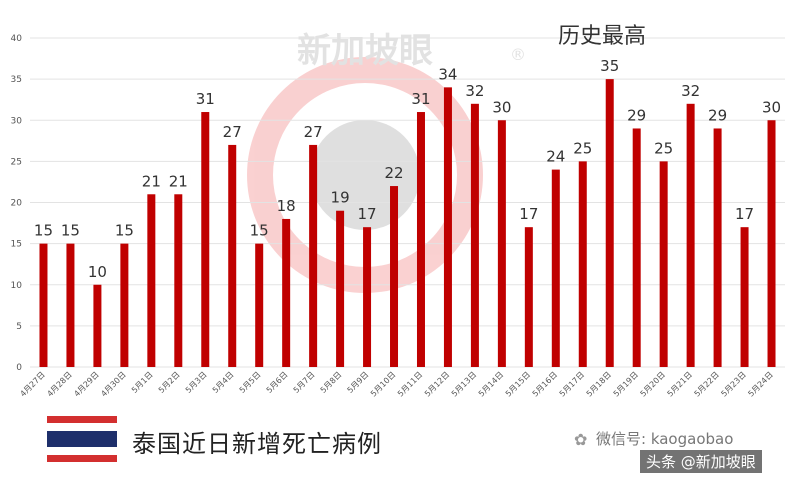  What do you see at coordinates (383, 384) in the screenshot?
I see `x-tick-label: 5月10日` at bounding box center [383, 384].